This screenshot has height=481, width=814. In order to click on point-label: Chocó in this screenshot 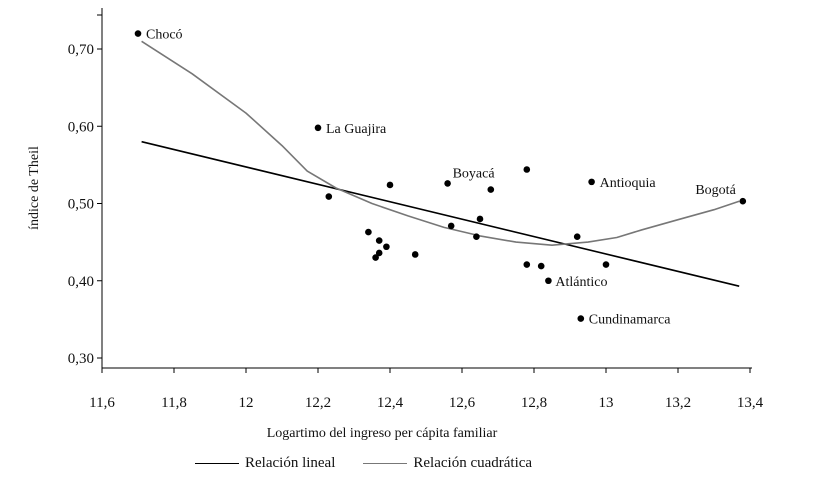, I will do `click(164, 35)`.